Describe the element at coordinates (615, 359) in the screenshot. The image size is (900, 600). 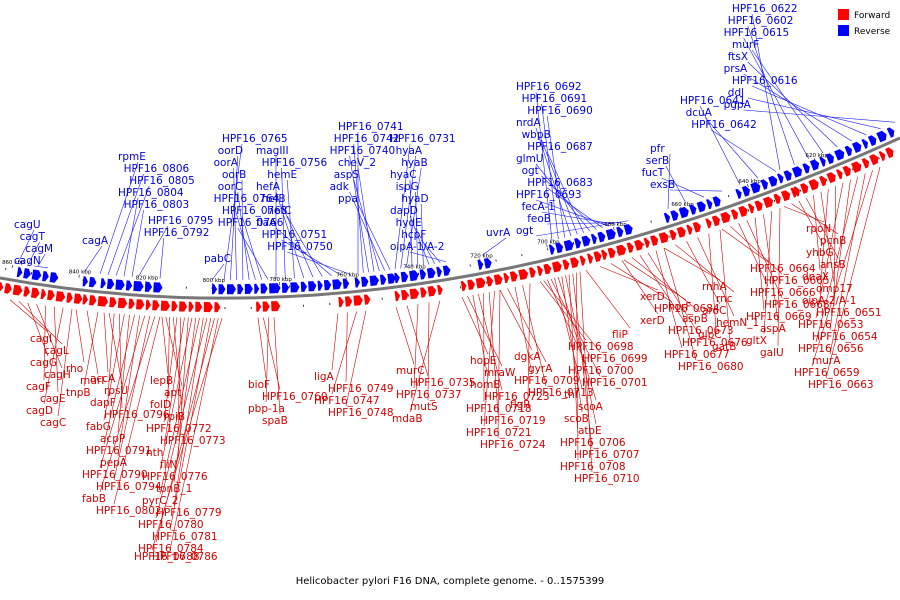
I see `gene-label-forward: HPF16_0699` at that location.